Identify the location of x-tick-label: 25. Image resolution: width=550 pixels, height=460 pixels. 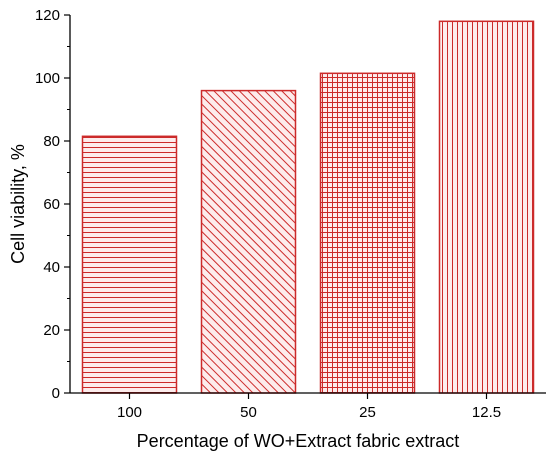
(367, 412).